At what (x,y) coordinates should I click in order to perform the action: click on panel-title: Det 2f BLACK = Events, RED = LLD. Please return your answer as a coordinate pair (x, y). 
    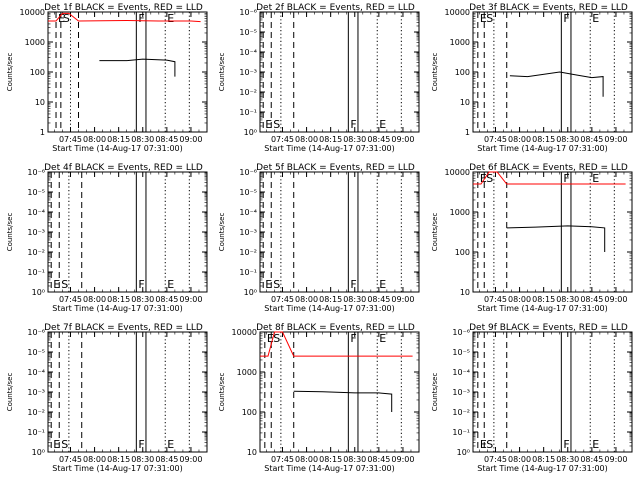
    Looking at the image, I should click on (335, 8).